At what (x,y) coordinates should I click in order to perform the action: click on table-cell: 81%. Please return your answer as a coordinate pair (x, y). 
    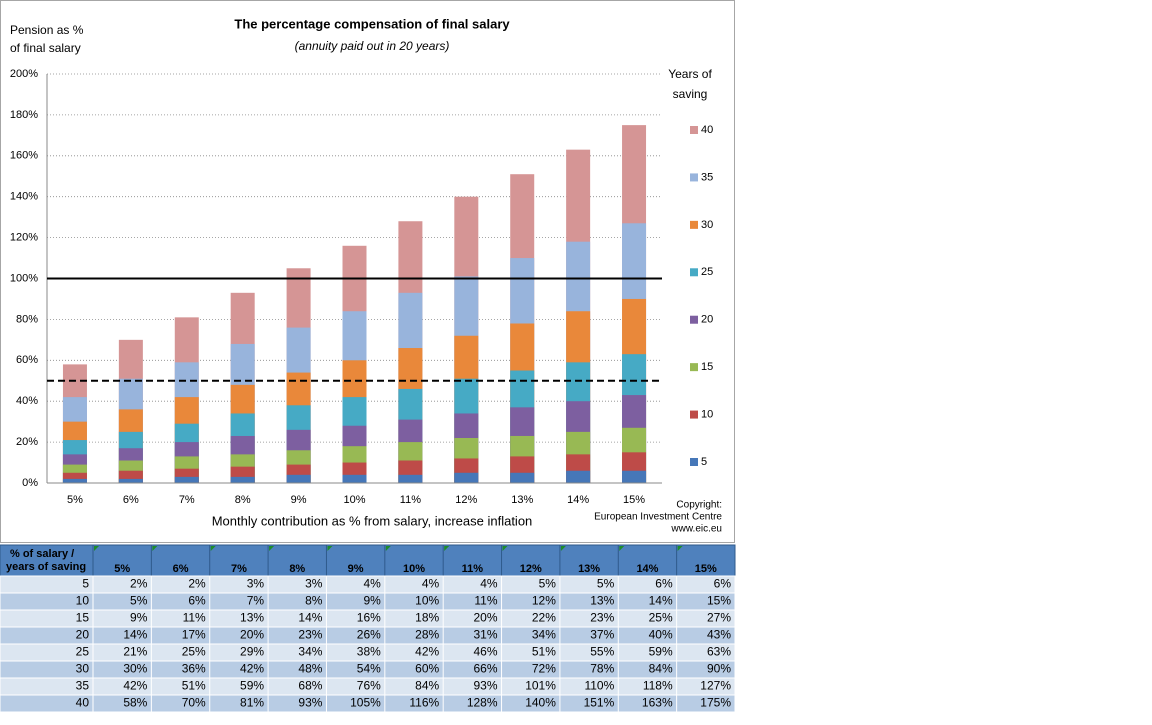
    Looking at the image, I should click on (252, 703).